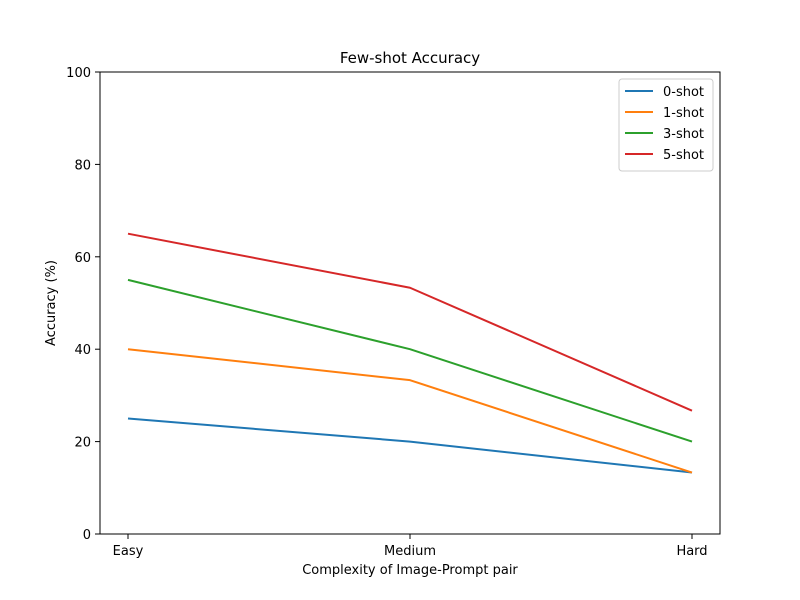 The height and width of the screenshot is (600, 800). I want to click on legend-label: 1-shot, so click(683, 113).